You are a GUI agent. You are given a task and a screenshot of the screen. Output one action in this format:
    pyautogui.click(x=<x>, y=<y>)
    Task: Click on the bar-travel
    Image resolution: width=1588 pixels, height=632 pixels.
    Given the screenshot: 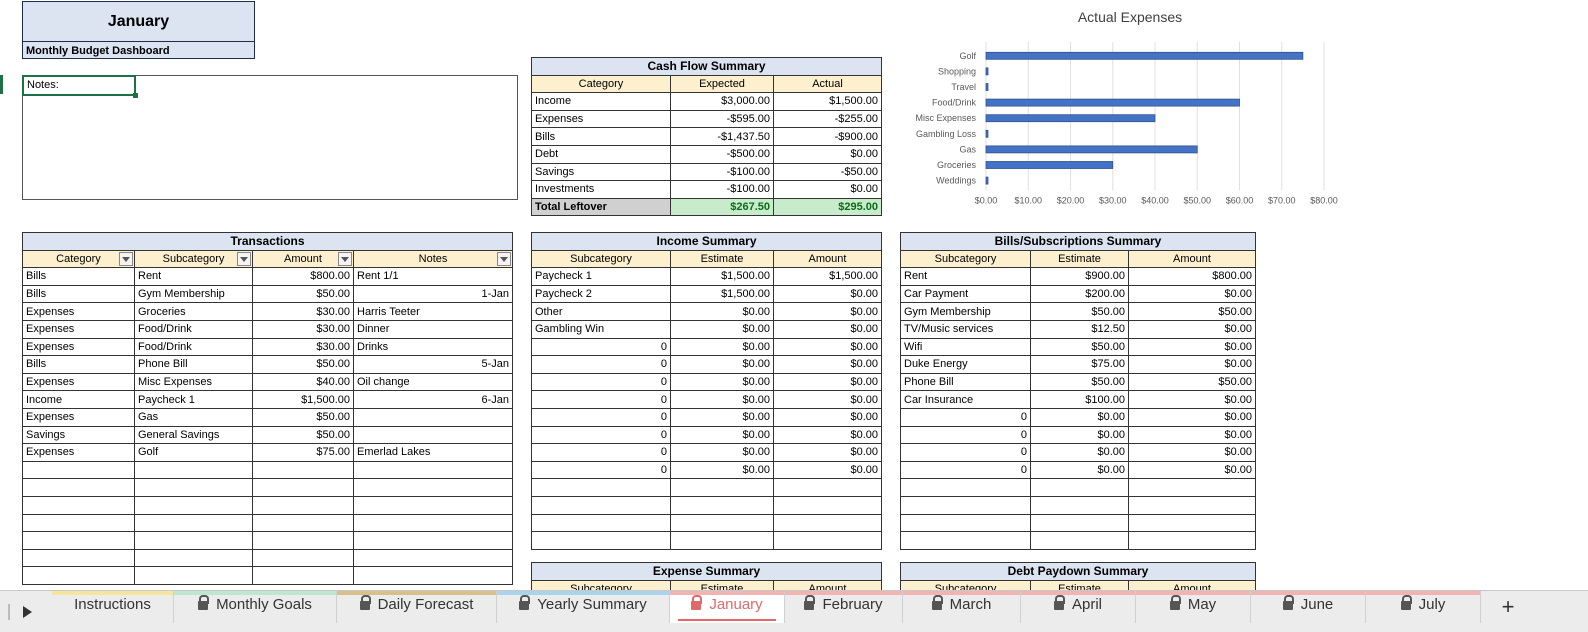 What is the action you would take?
    pyautogui.click(x=987, y=87)
    